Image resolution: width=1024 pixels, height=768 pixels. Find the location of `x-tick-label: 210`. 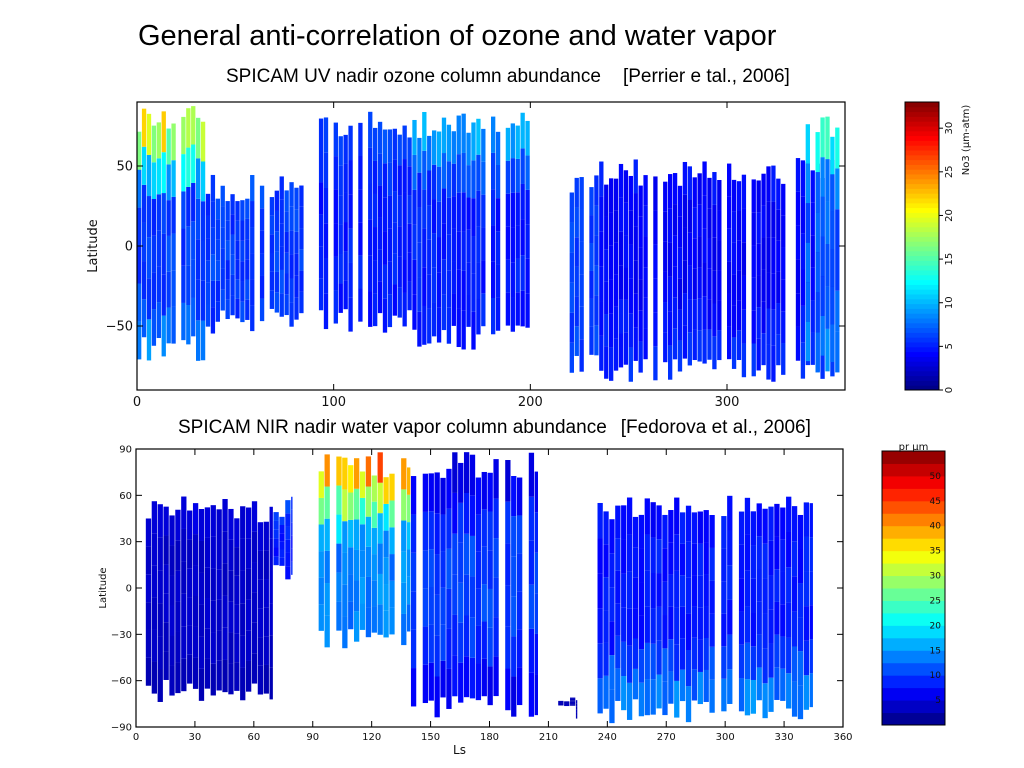

x-tick-label: 210 is located at coordinates (548, 737).